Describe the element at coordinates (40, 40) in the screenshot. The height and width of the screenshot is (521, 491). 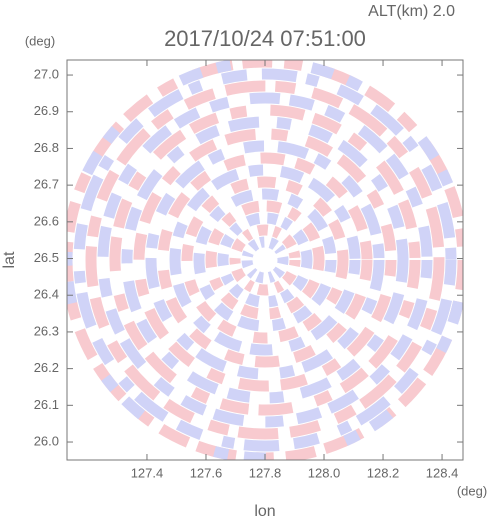
I see `y-unit: (deg)` at that location.